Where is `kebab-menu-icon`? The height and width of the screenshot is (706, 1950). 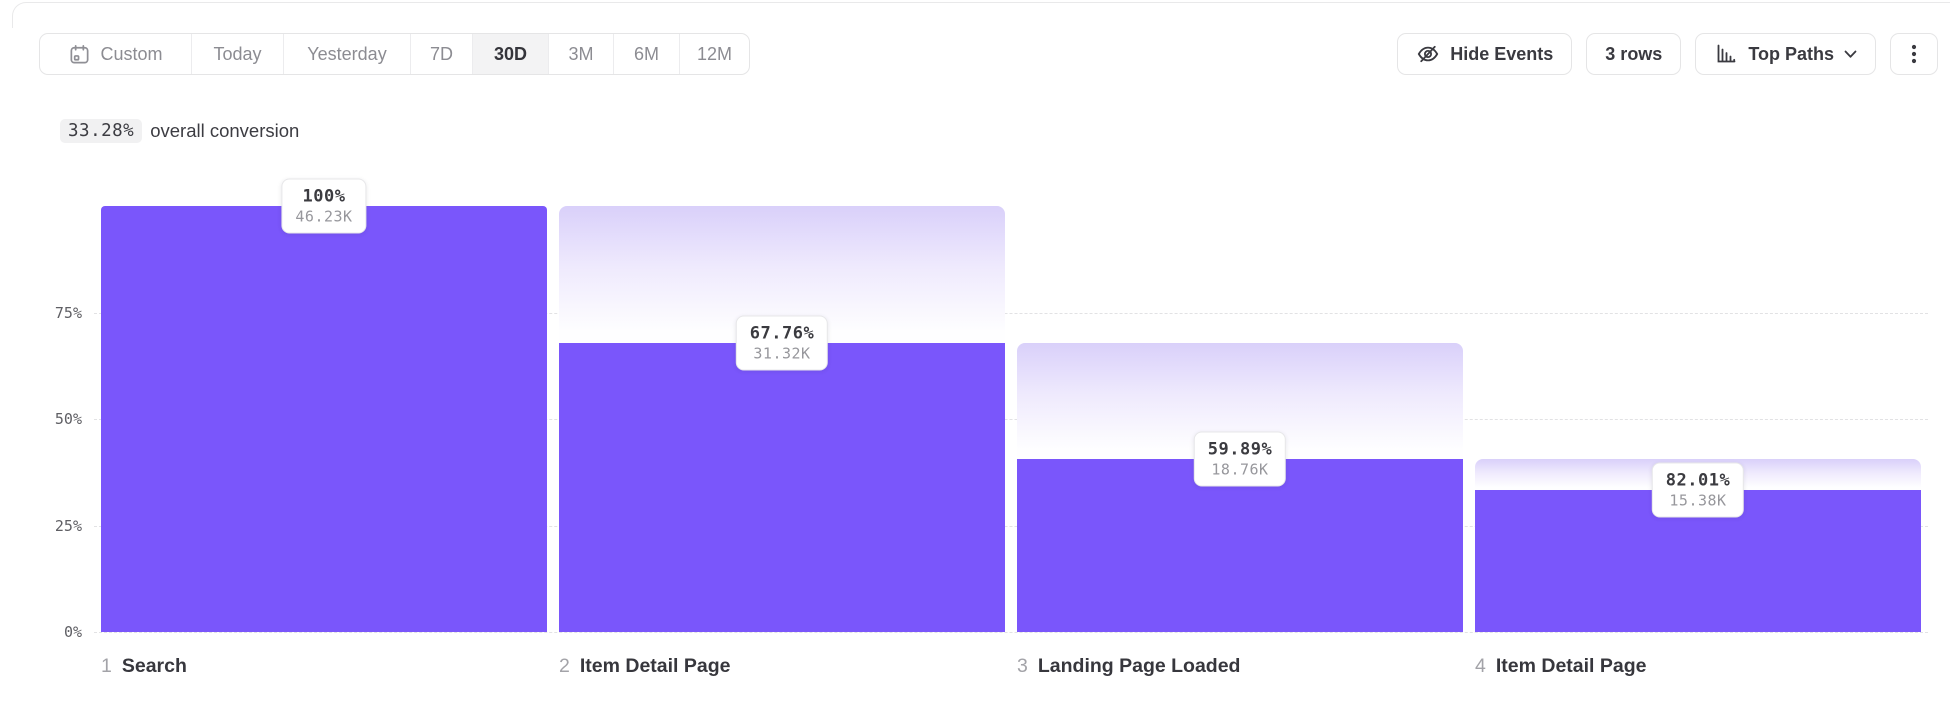 kebab-menu-icon is located at coordinates (1914, 54).